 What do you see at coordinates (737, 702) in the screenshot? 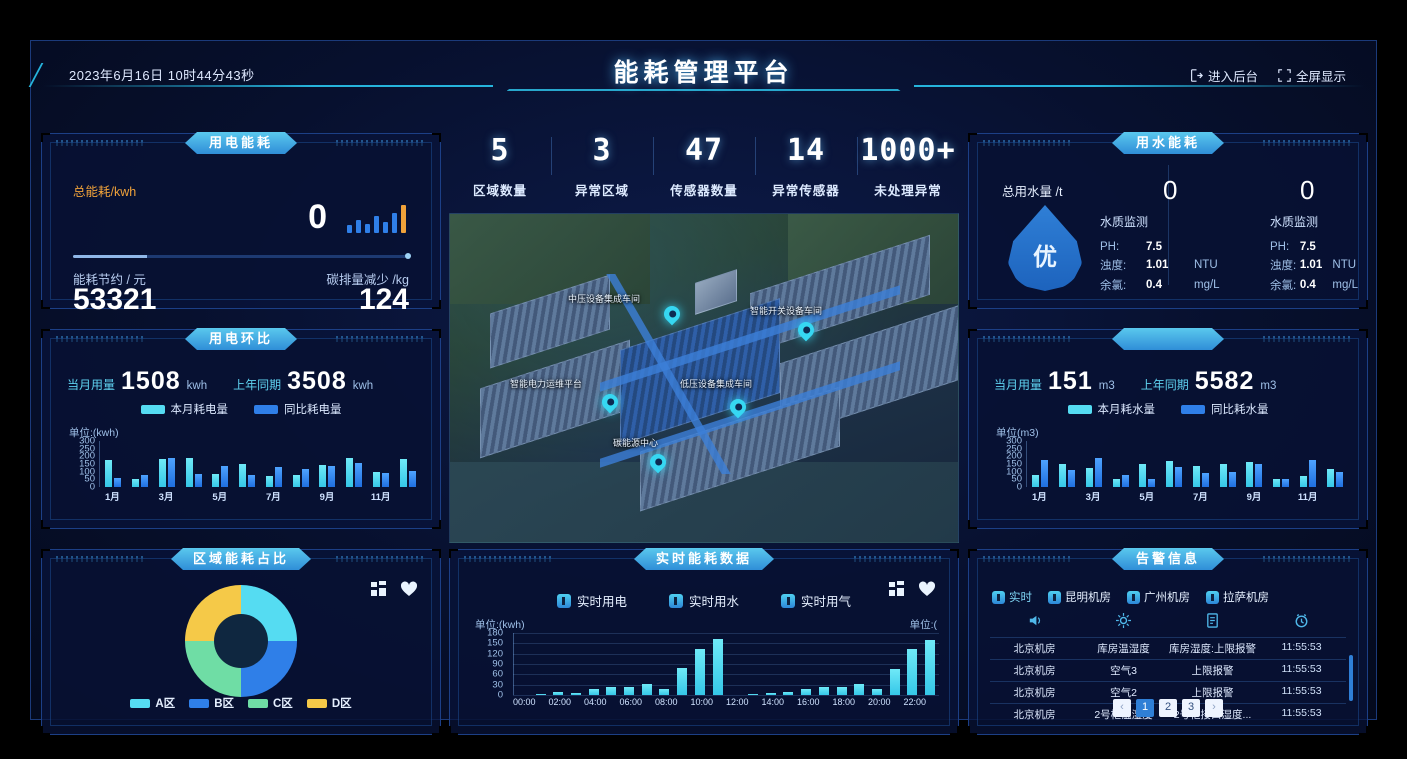
I see `x-tick: 12:00` at bounding box center [737, 702].